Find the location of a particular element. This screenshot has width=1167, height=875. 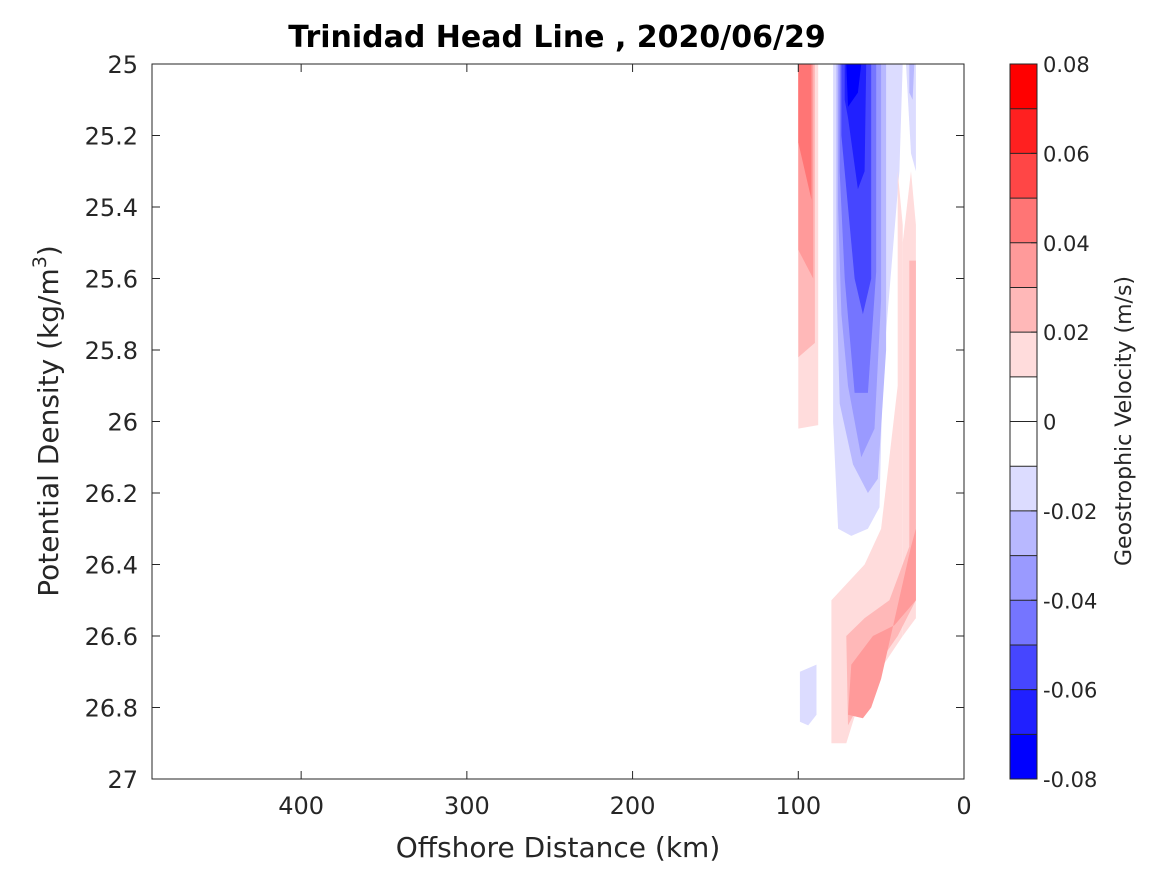

y-axis-label-close: ) is located at coordinates (48, 250).